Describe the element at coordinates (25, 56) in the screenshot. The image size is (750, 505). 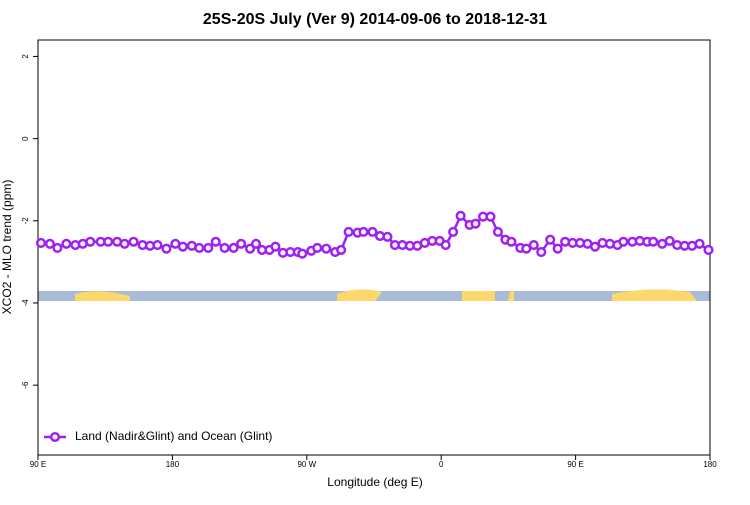
I see `y-tick-label: 2` at that location.